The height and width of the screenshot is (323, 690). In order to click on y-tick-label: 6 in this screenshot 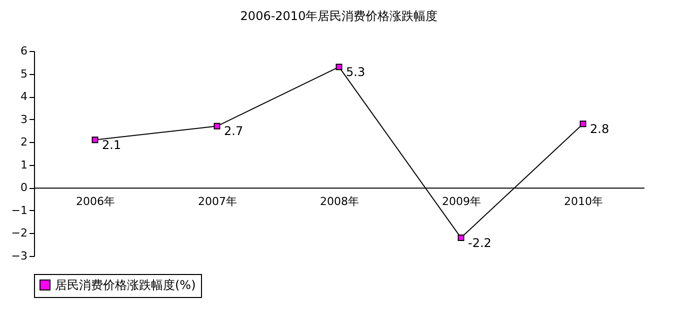, I will do `click(24, 51)`.